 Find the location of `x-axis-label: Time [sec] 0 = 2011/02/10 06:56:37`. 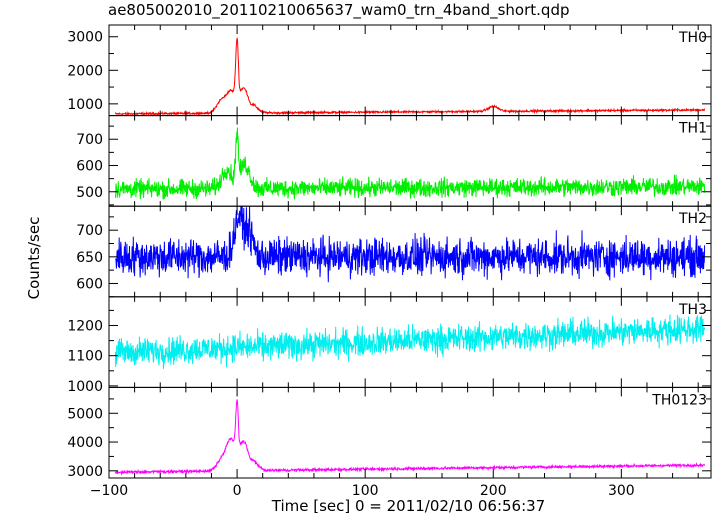

x-axis-label: Time [sec] 0 = 2011/02/10 06:56:37 is located at coordinates (408, 506).